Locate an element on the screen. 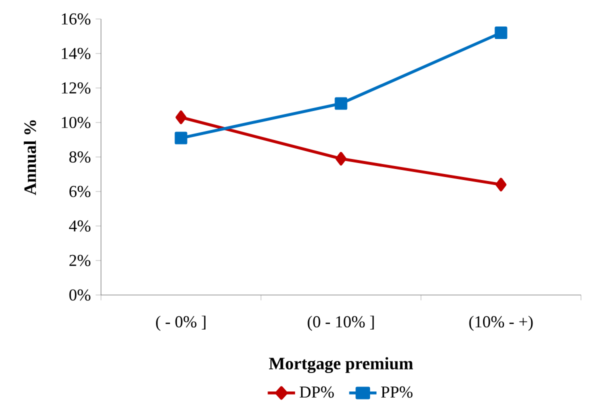 This screenshot has width=594, height=406. legend-label: PP% is located at coordinates (396, 392).